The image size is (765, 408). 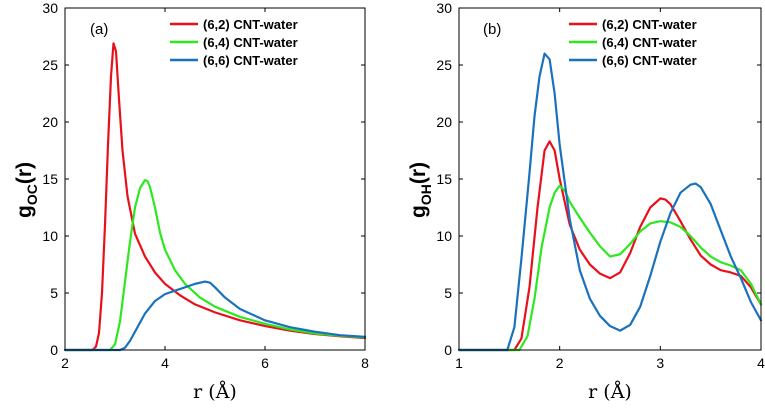 I want to click on panel-label: (b), so click(x=492, y=29).